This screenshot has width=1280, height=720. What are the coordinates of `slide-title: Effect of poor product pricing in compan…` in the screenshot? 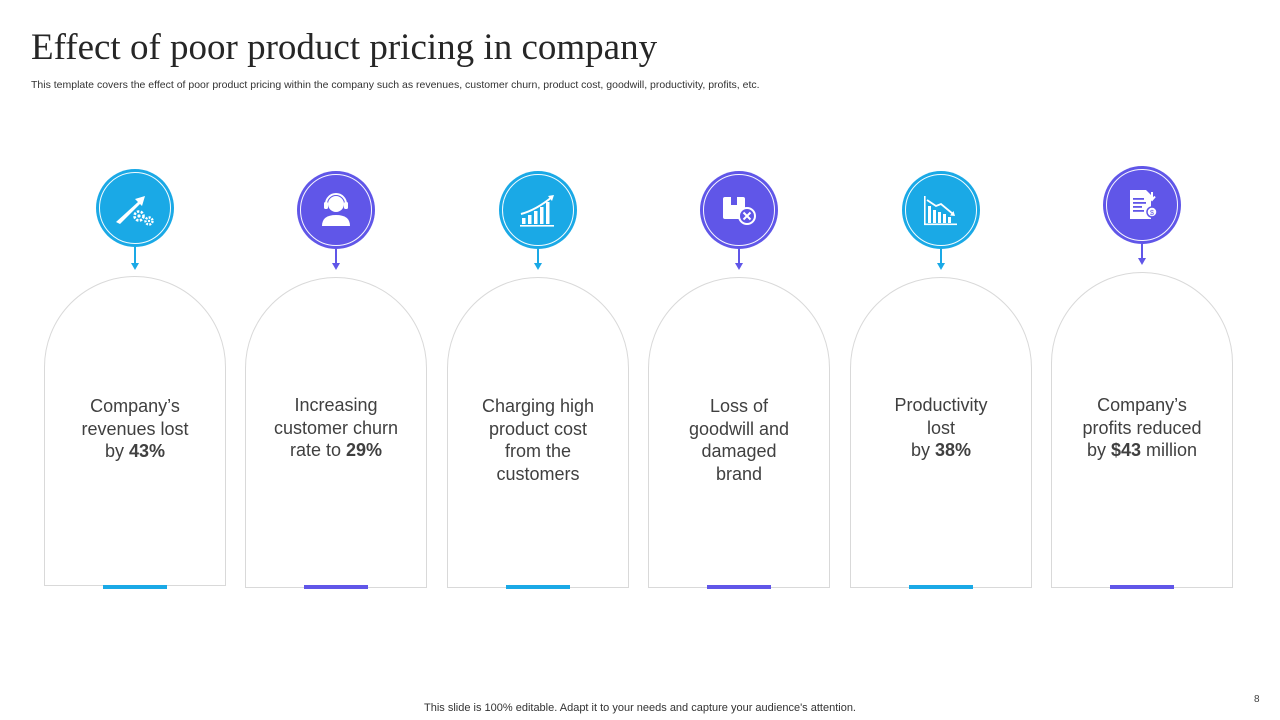 It's located at (344, 47).